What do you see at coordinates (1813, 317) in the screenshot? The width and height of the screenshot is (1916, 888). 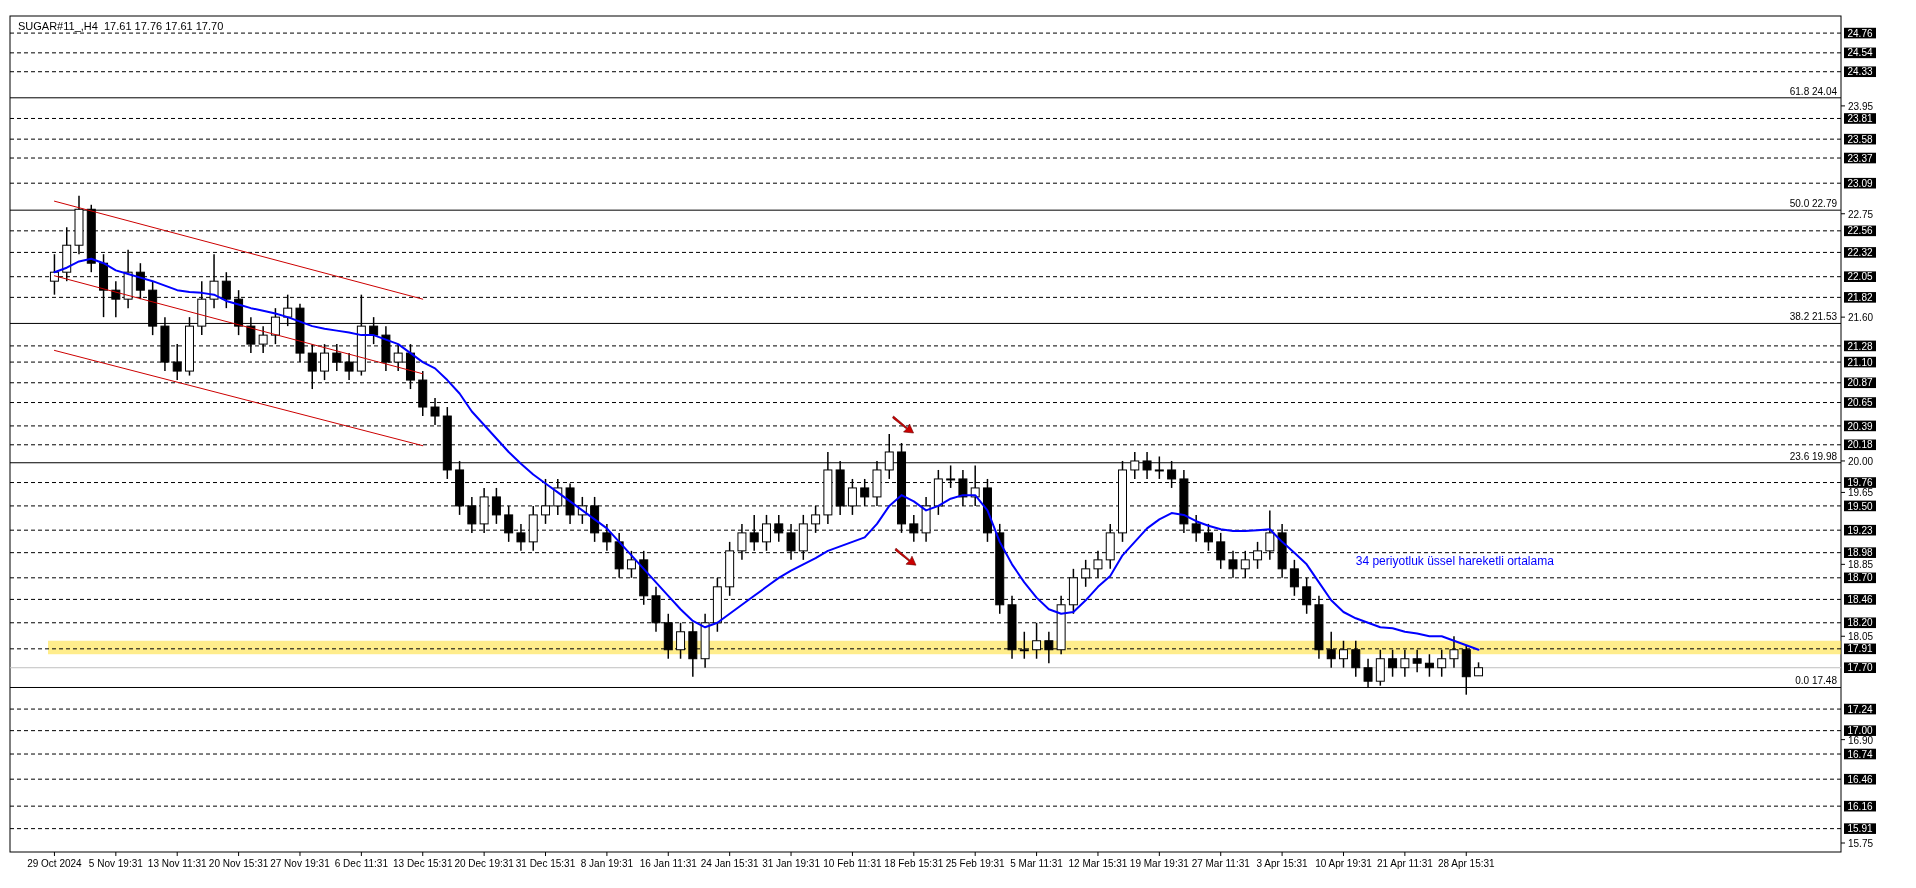 I see `ref-line-label: 38.2 21.53` at bounding box center [1813, 317].